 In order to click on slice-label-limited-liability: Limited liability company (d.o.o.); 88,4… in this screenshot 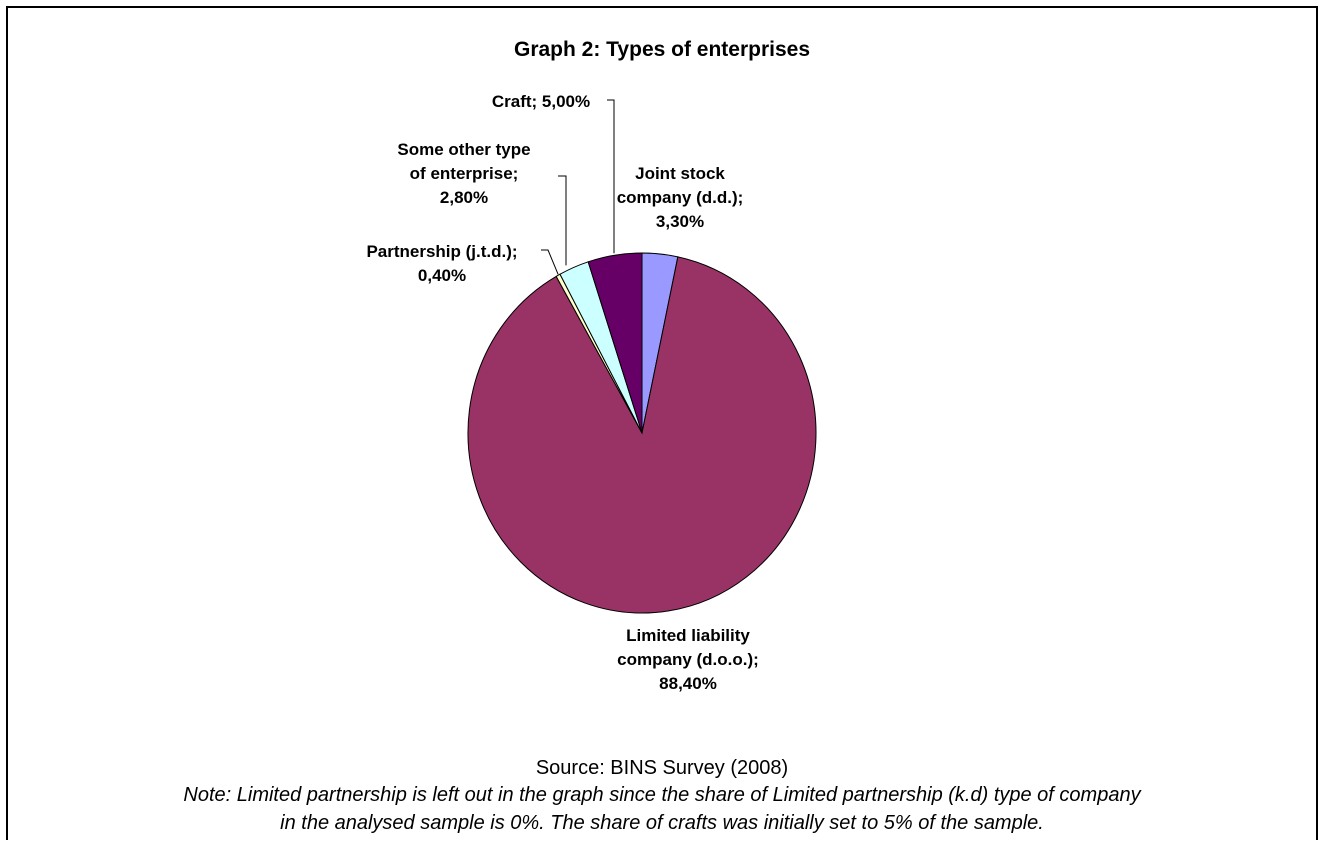, I will do `click(688, 659)`.